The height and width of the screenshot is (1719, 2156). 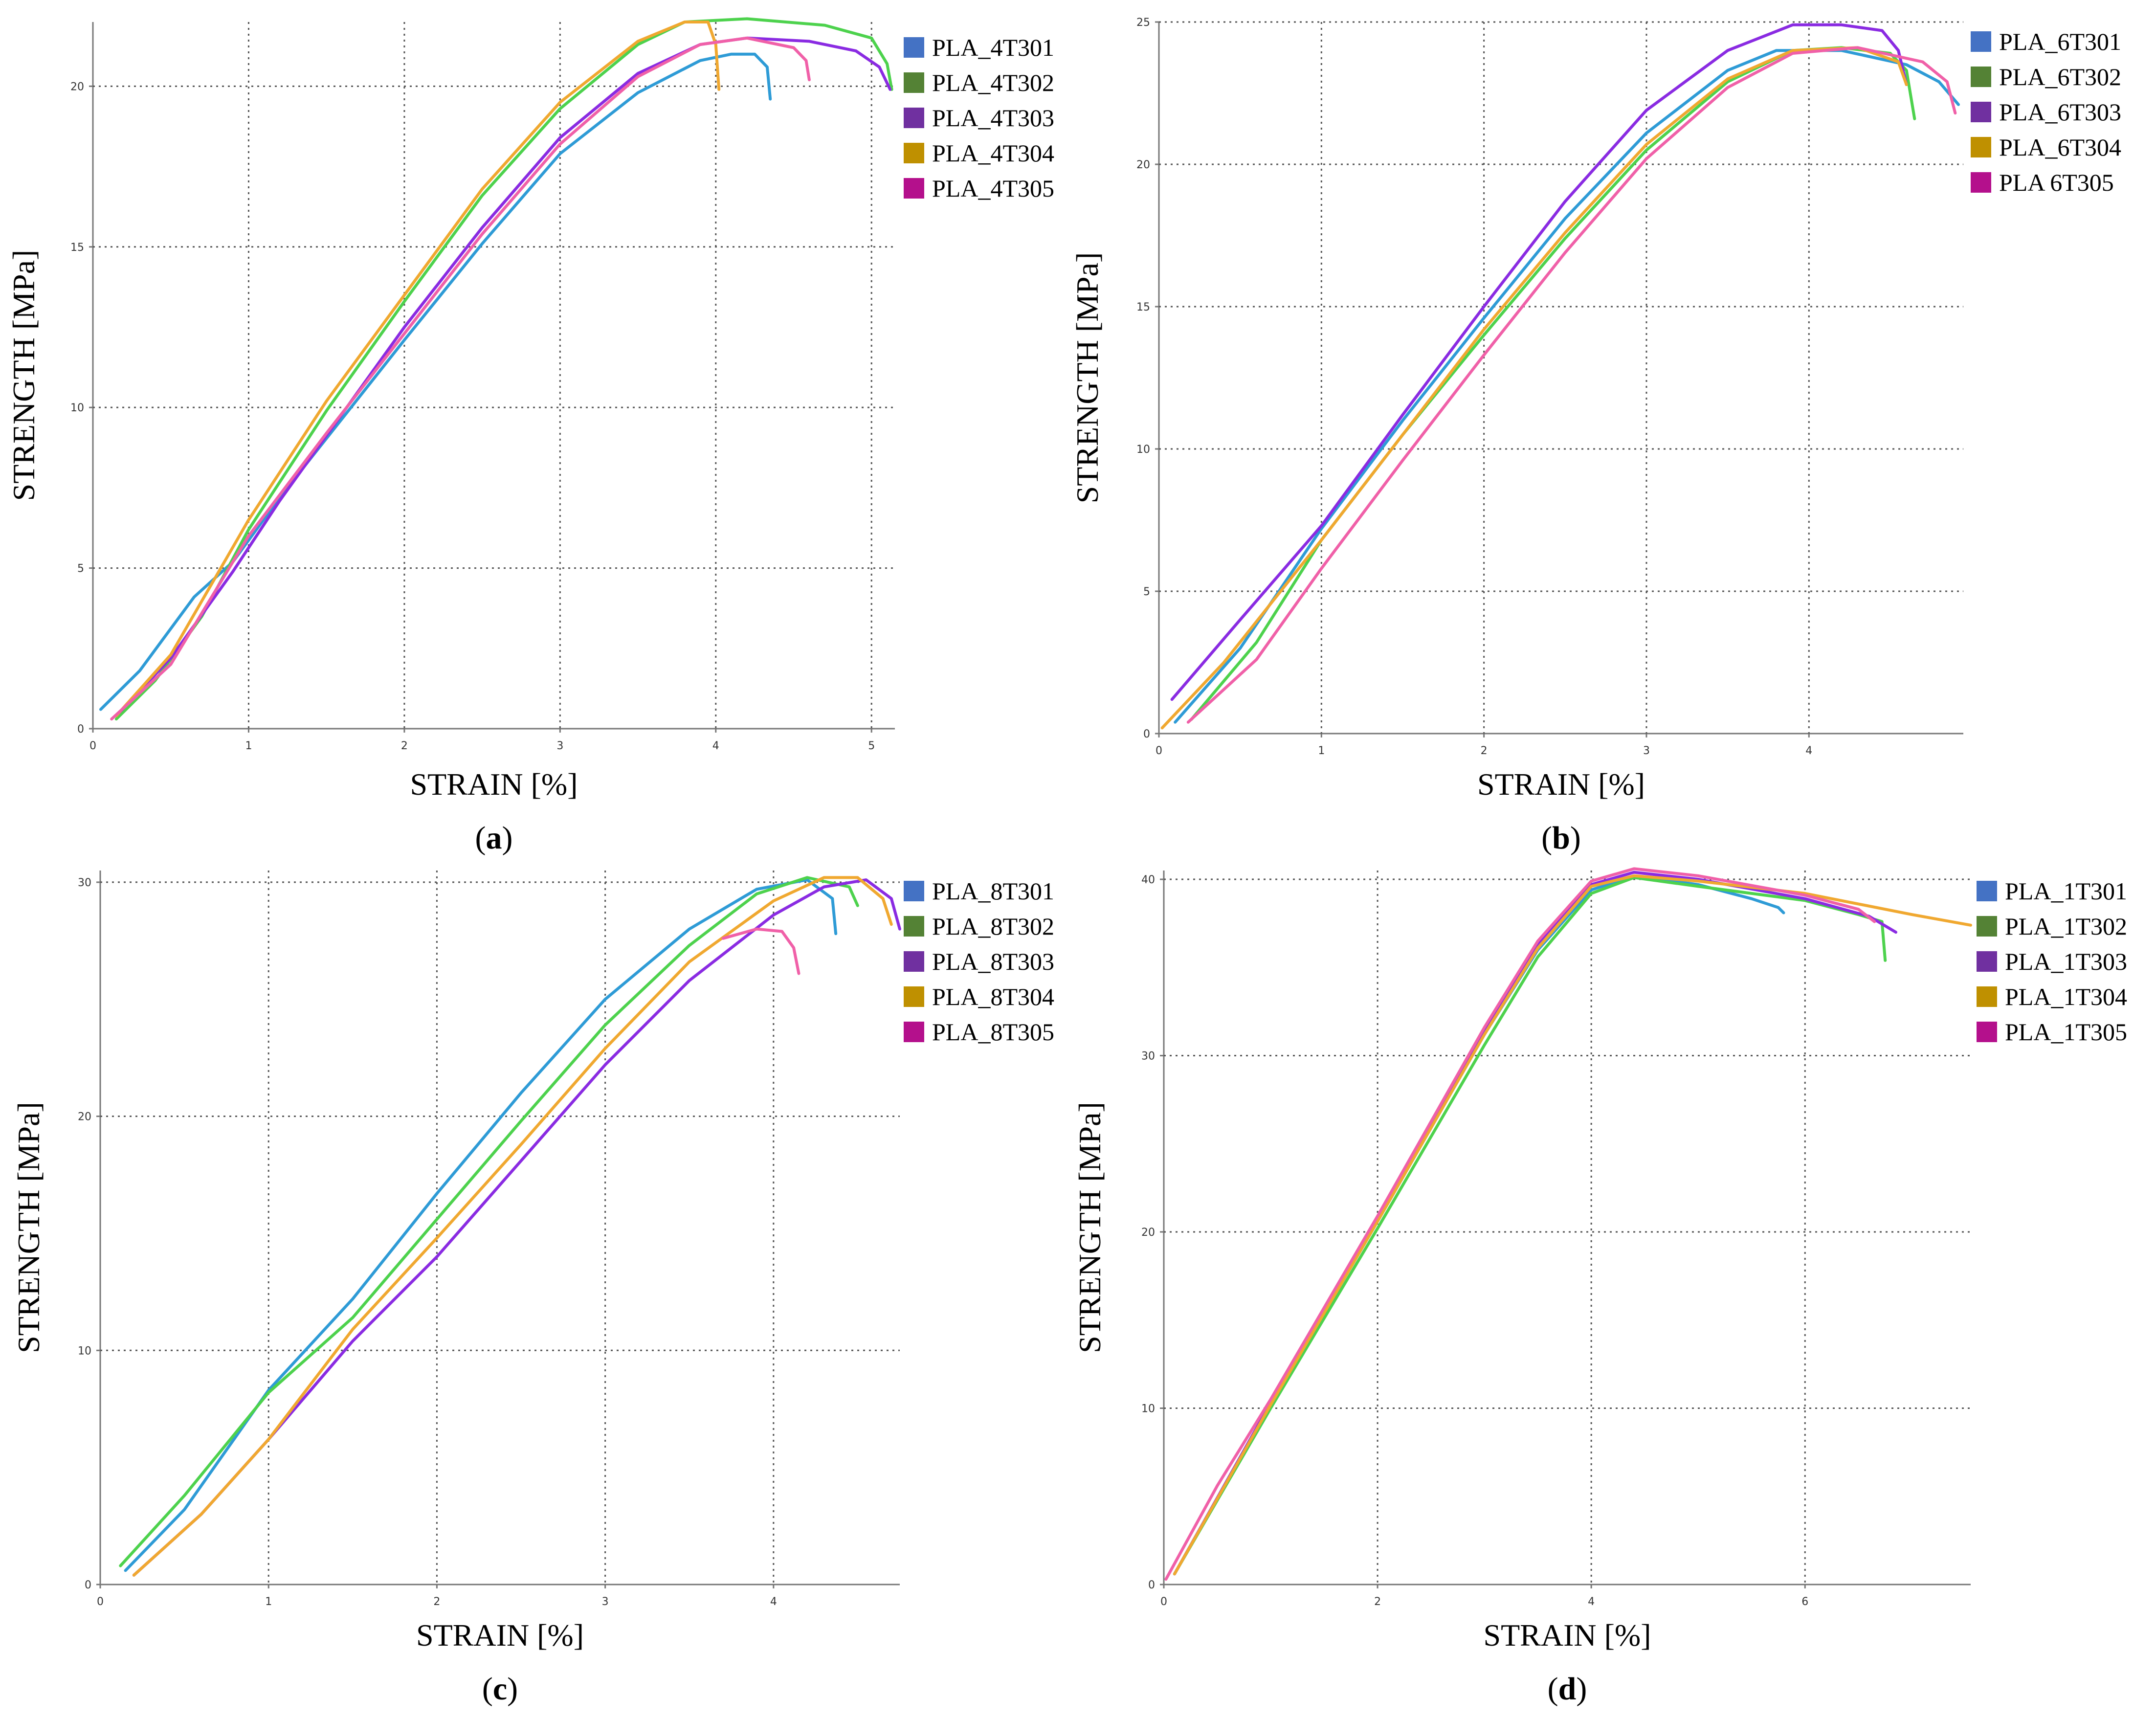 I want to click on legend-entry: PLA_4T303, so click(x=993, y=118).